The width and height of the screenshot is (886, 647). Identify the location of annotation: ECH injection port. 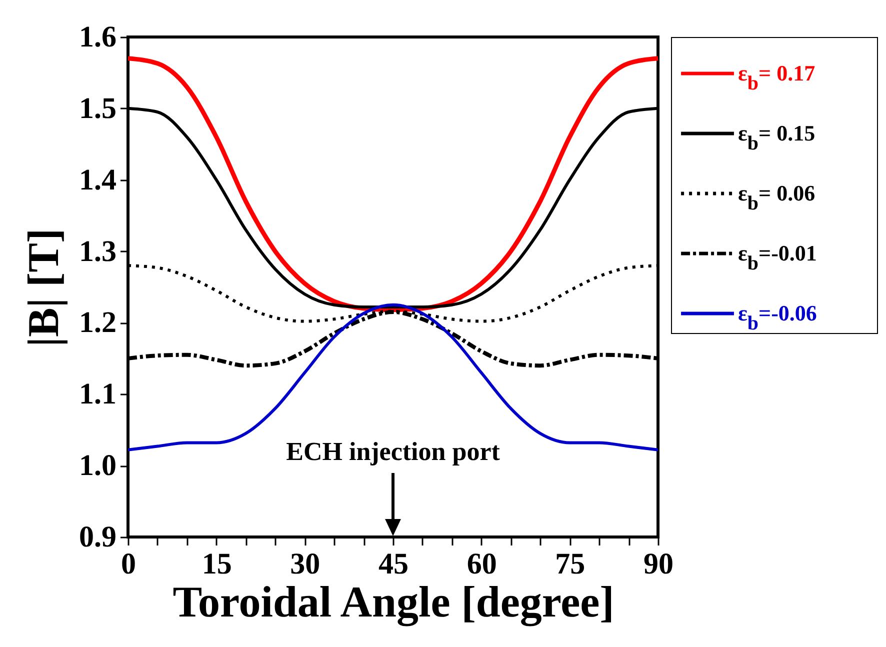
(393, 451).